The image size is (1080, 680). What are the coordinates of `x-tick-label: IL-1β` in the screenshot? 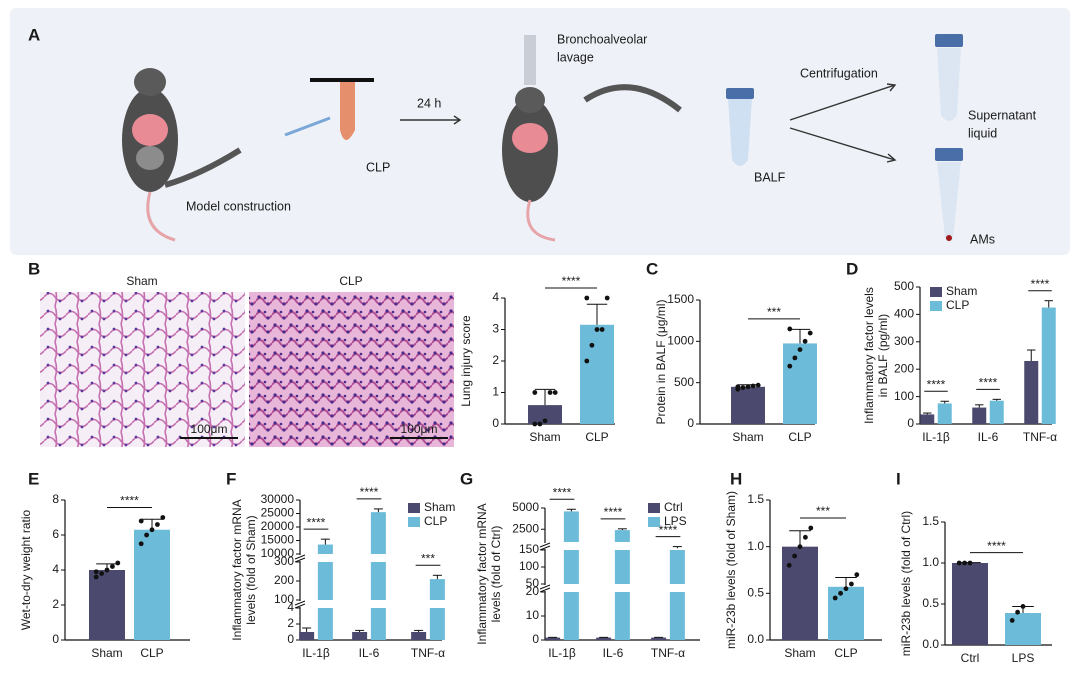 It's located at (316, 653).